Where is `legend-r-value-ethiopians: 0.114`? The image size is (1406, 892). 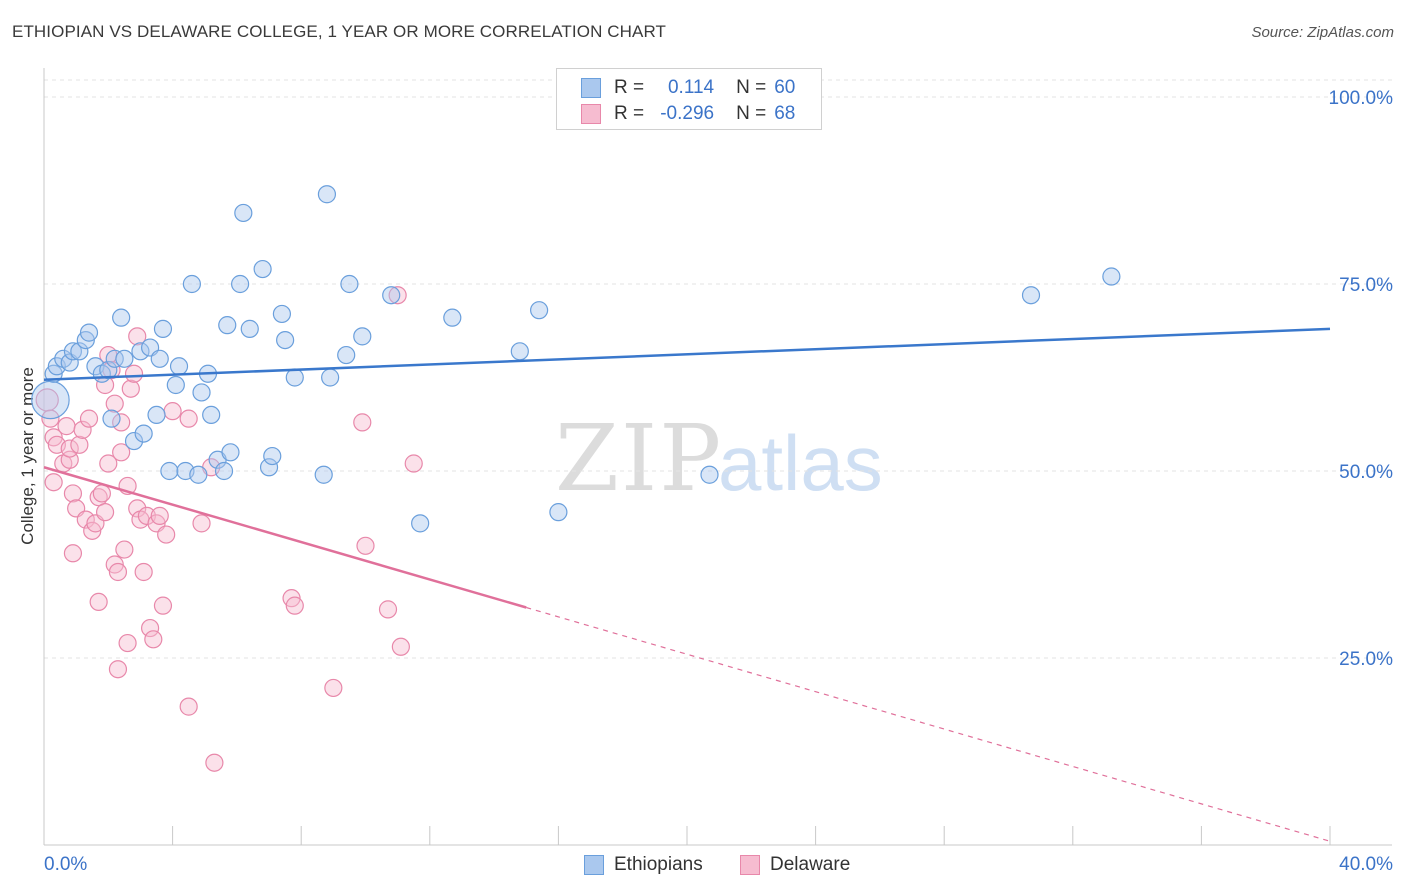 legend-r-value-ethiopians: 0.114 is located at coordinates (691, 87).